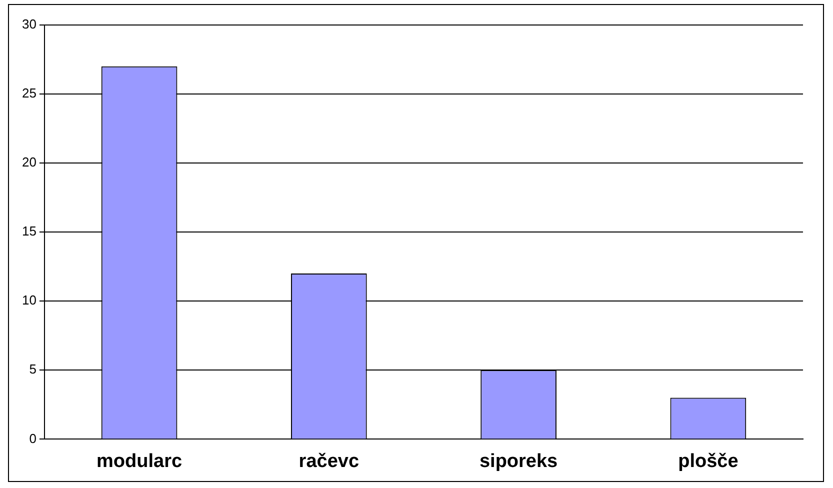  What do you see at coordinates (29, 231) in the screenshot?
I see `y-tick-label: 15` at bounding box center [29, 231].